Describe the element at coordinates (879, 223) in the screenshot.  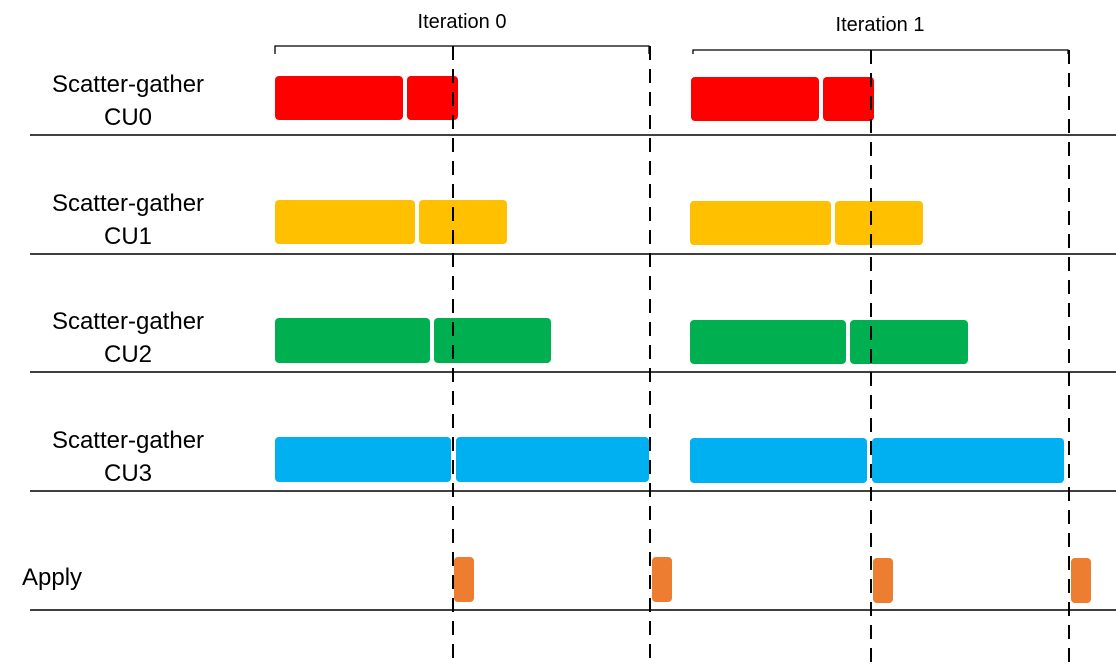
I see `cu1-iter1-bar-b` at that location.